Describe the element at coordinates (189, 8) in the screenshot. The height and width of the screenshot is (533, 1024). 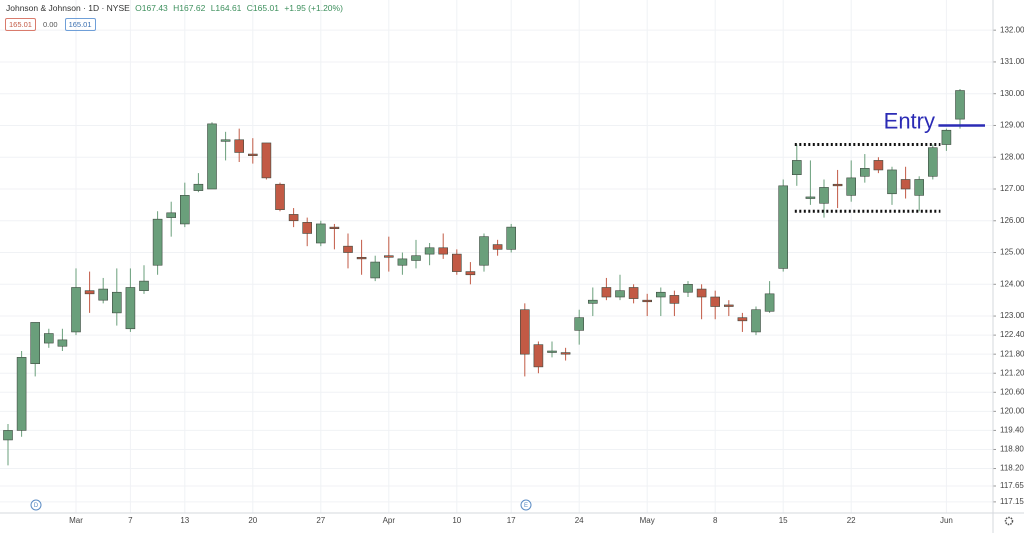
I see `header-value: H167.62` at that location.